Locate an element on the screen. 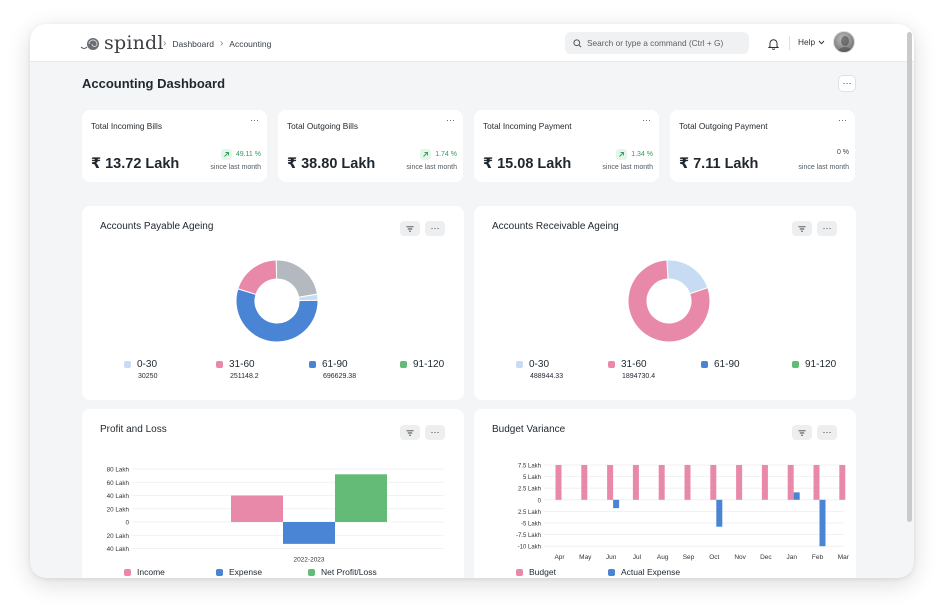 The image size is (945, 614). bar-actual-feb is located at coordinates (822, 523).